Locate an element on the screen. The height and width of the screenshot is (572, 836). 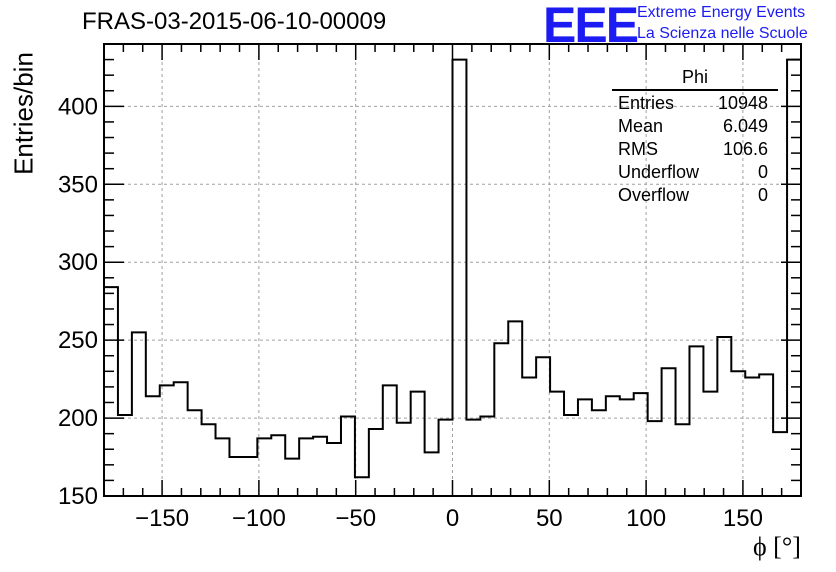
x-axis-label: ϕ [°] is located at coordinates (777, 546).